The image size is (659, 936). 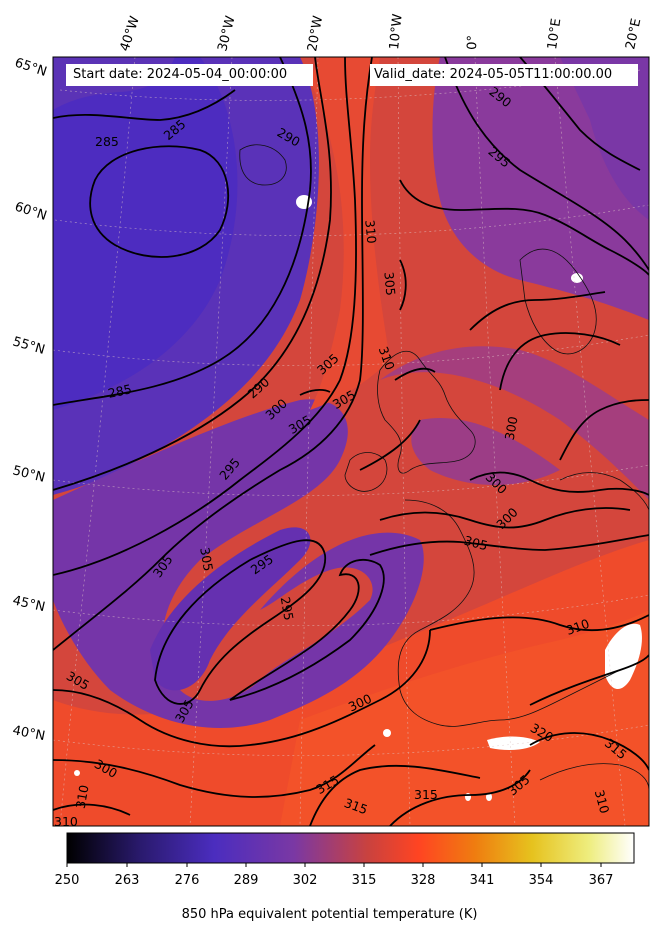 What do you see at coordinates (633, 34) in the screenshot?
I see `longitude-label-20e: 20°E` at bounding box center [633, 34].